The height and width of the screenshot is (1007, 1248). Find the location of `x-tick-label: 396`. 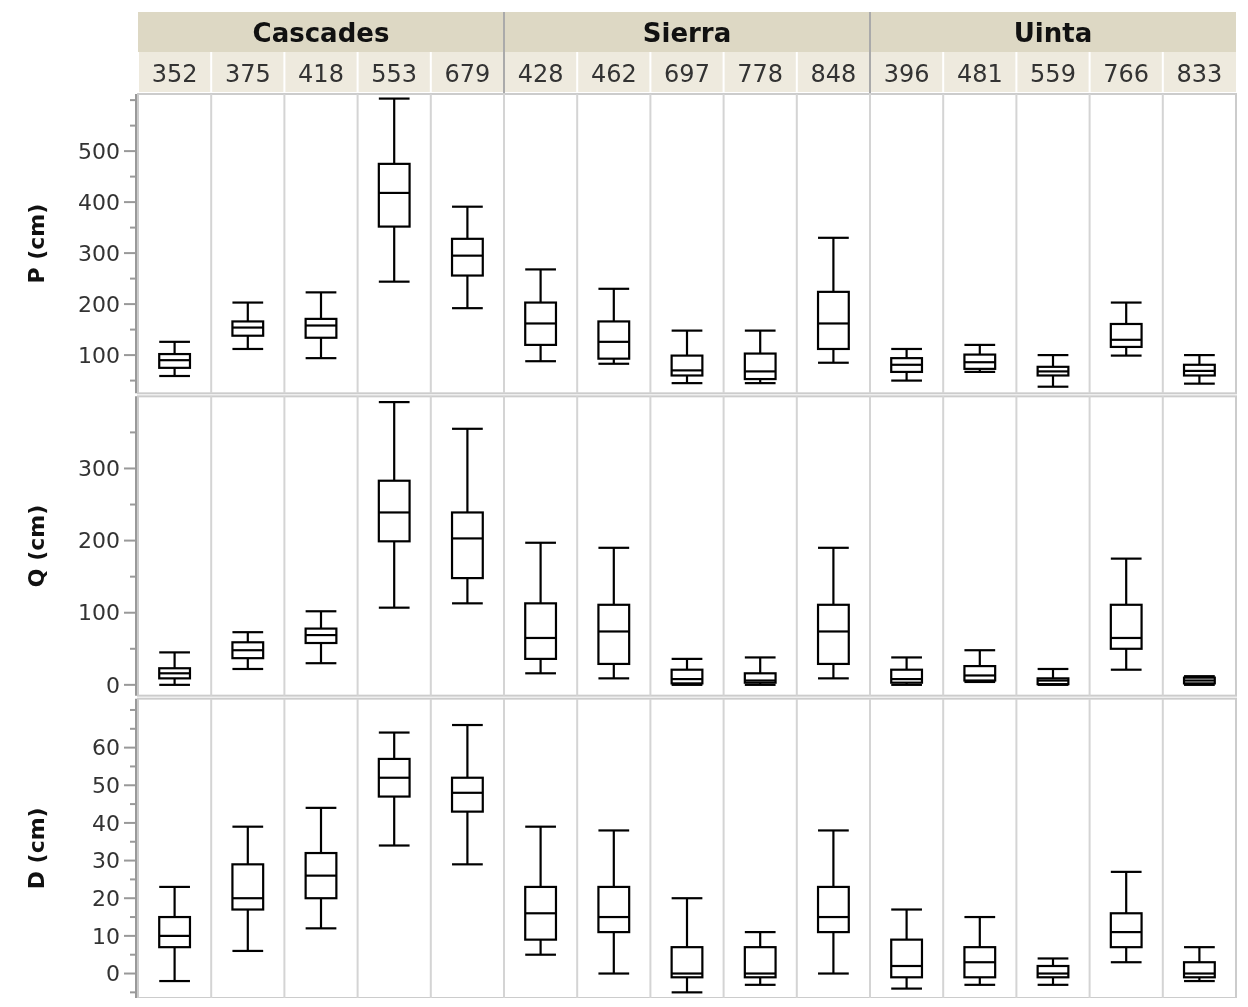

x-tick-label: 396 is located at coordinates (906, 74).